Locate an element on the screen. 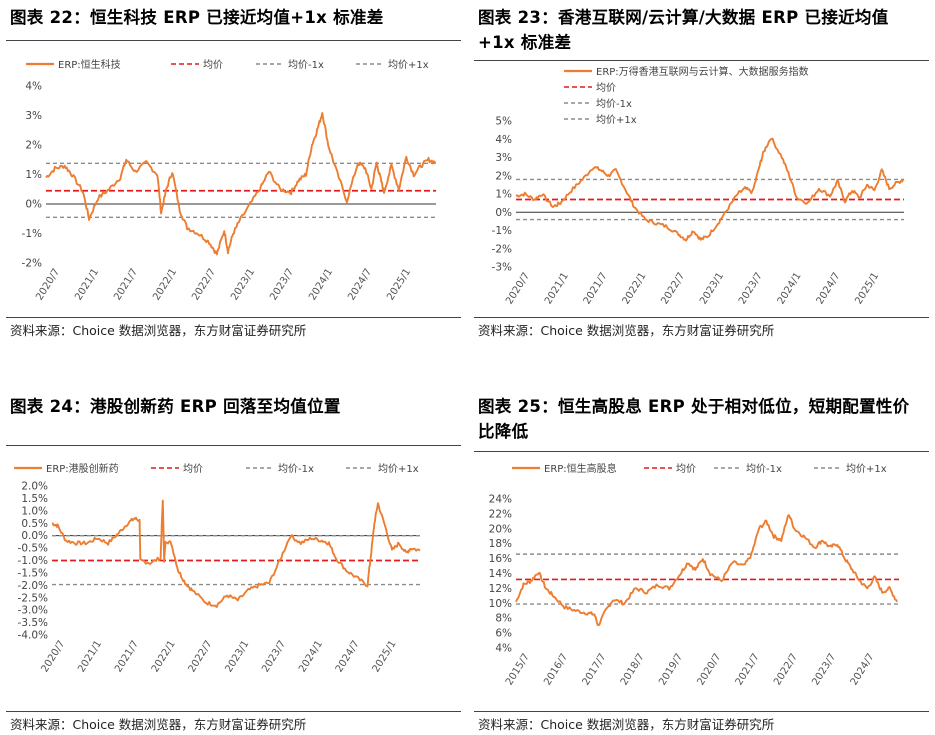 The width and height of the screenshot is (935, 735). chart-title: 图表 24：港股创新药 ERP 回落至均值位置 is located at coordinates (175, 406).